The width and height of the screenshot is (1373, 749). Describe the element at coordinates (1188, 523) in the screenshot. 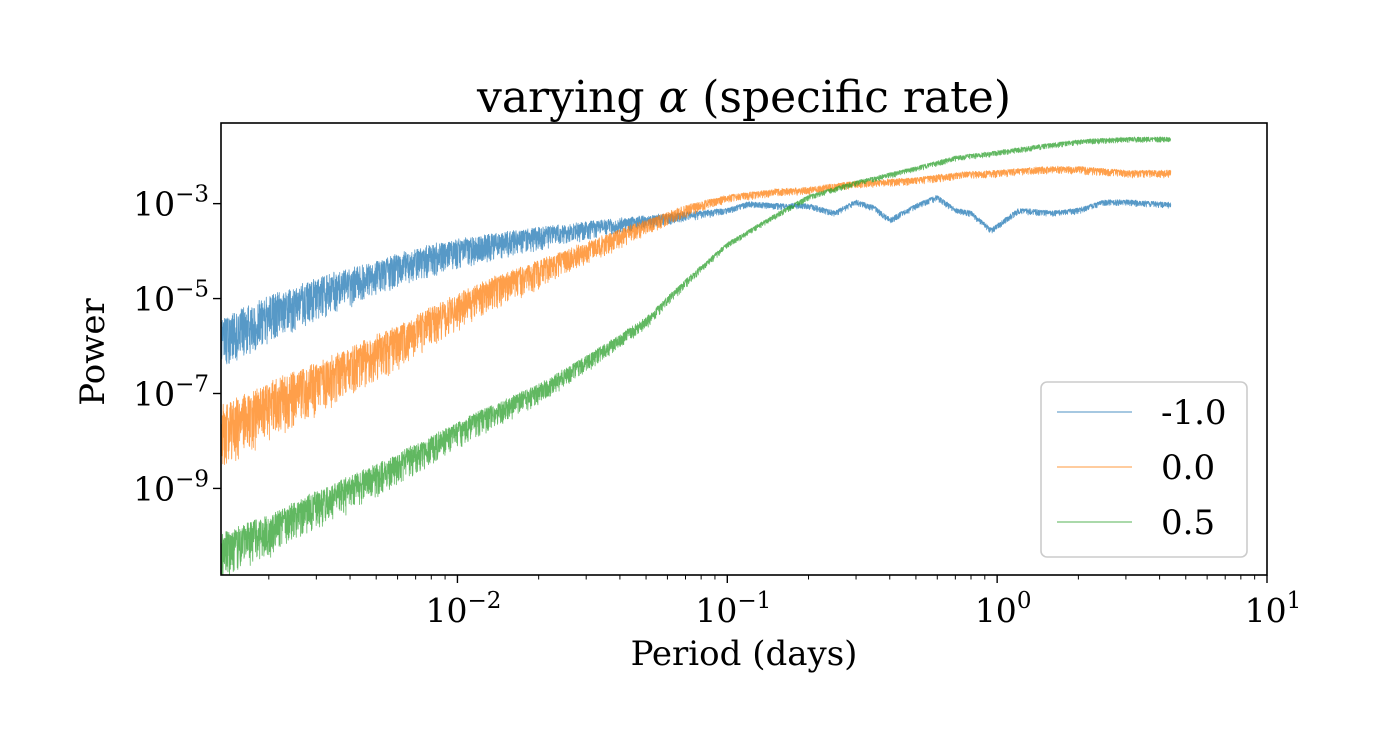

I see `legend-label: 0.5` at that location.